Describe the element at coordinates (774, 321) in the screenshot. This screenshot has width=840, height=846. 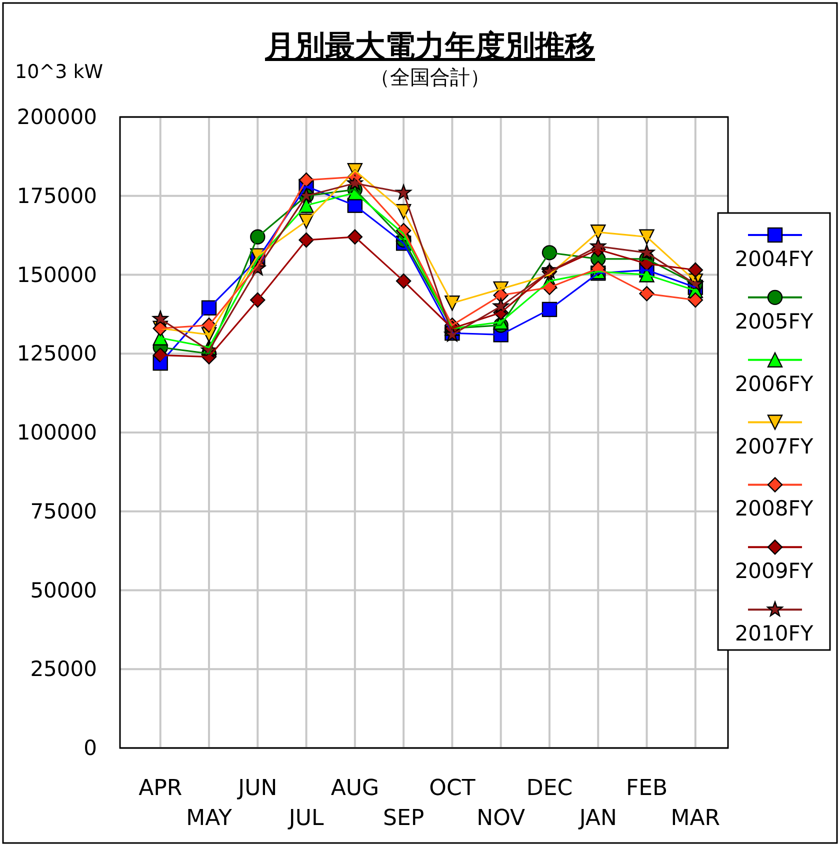
I see `legend-label: 2005FY` at that location.